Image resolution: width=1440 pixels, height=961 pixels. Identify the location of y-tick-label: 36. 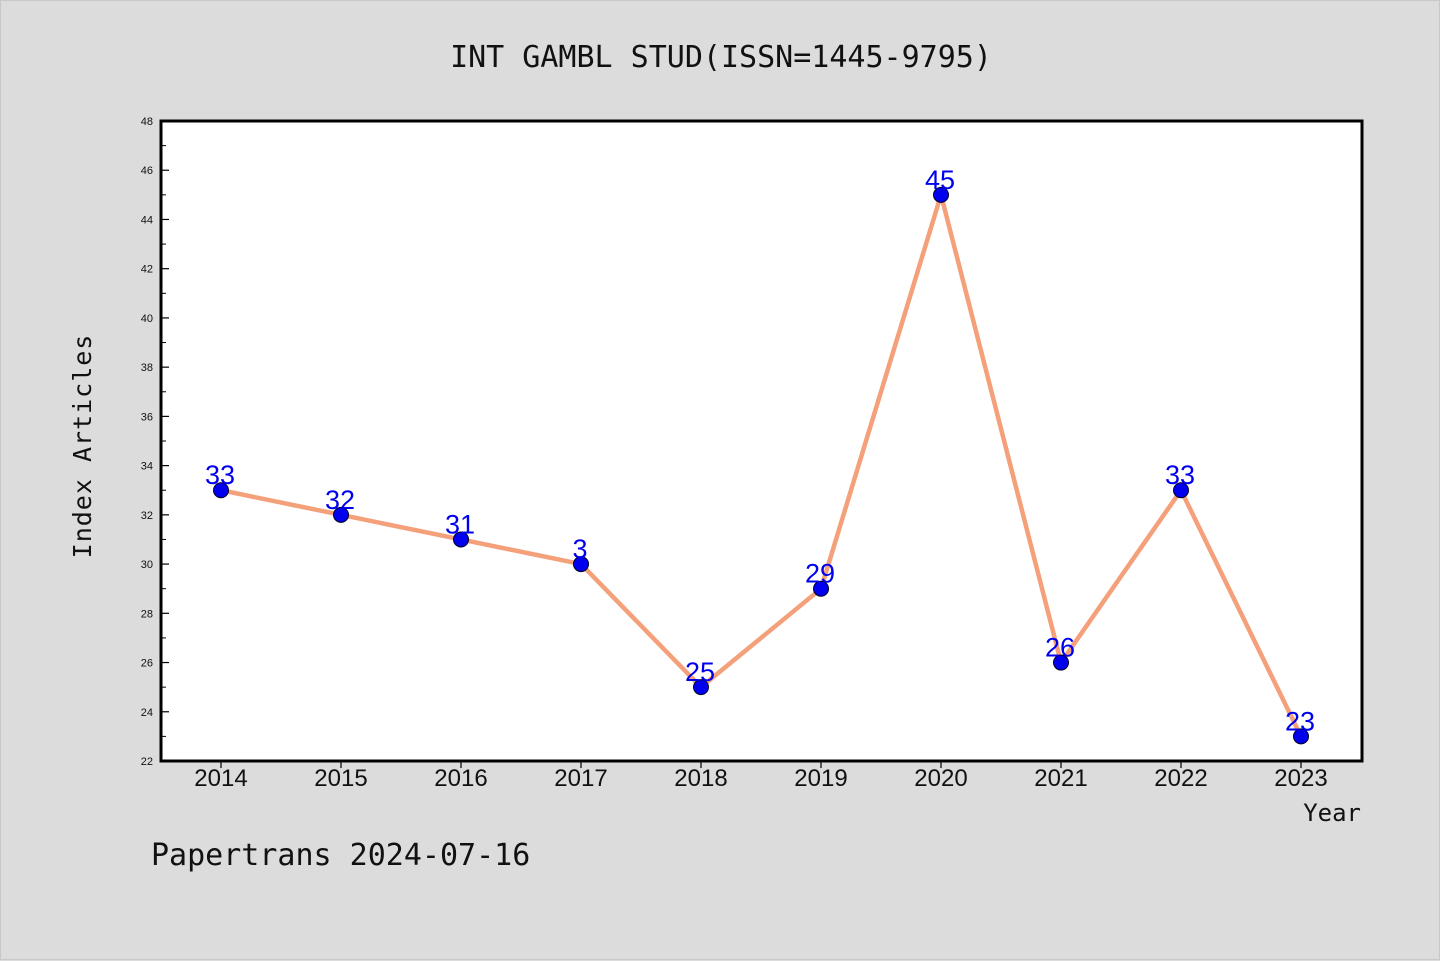
(147, 417).